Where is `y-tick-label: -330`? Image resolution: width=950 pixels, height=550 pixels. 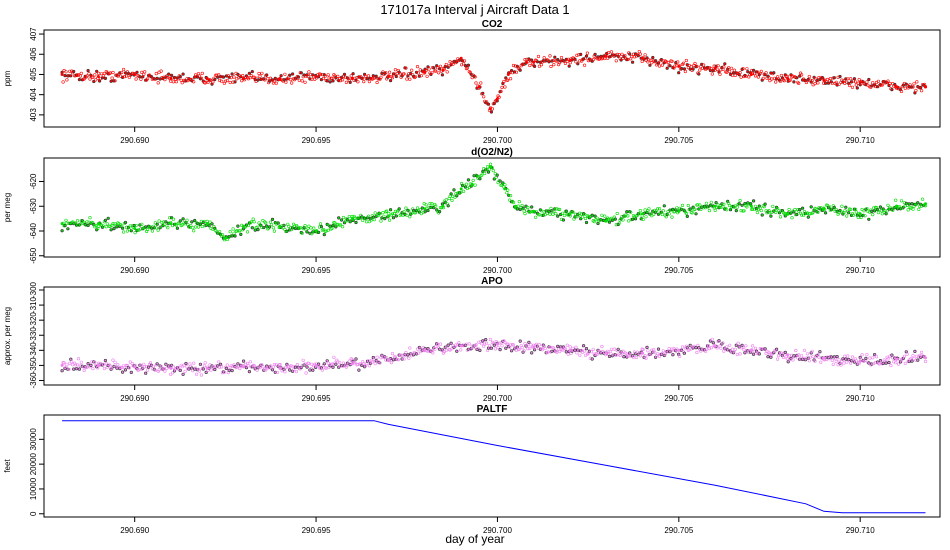
y-tick-label: -330 is located at coordinates (33, 335).